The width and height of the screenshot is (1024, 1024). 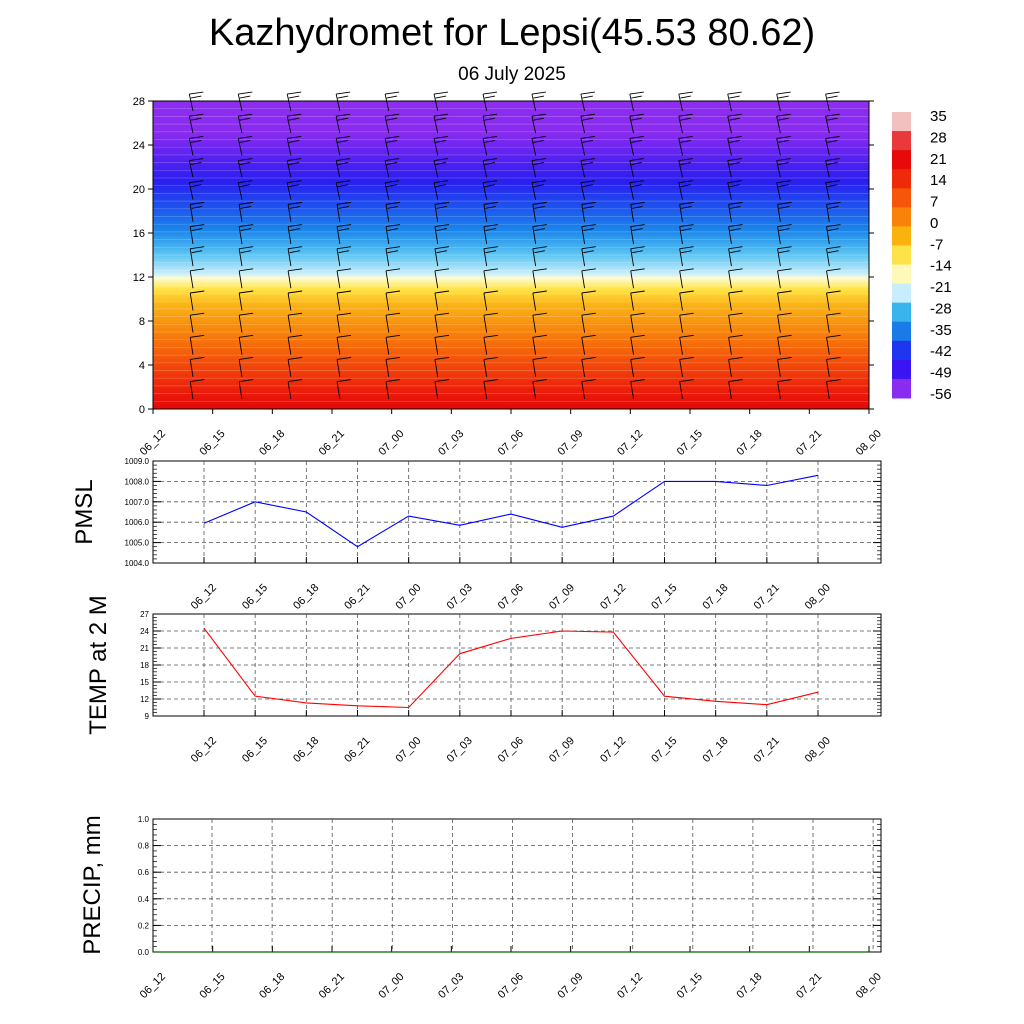 I want to click on y-axis-label: PMSL, so click(x=84, y=511).